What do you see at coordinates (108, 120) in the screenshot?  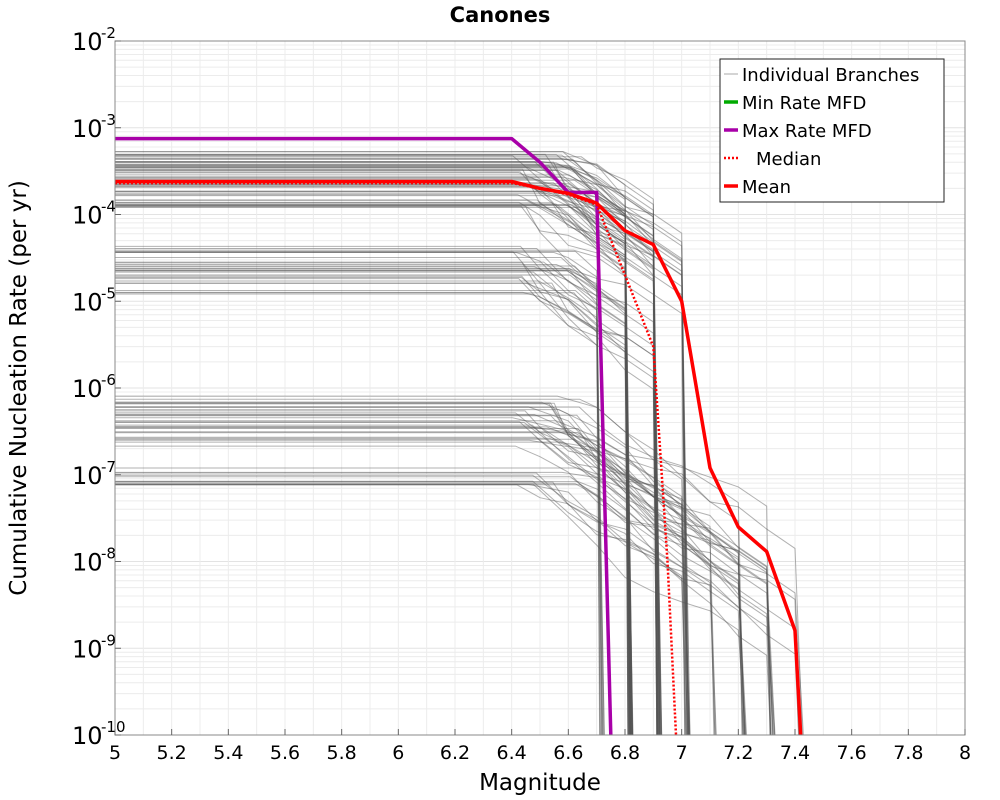 I see `y-tick-exponent: -3` at bounding box center [108, 120].